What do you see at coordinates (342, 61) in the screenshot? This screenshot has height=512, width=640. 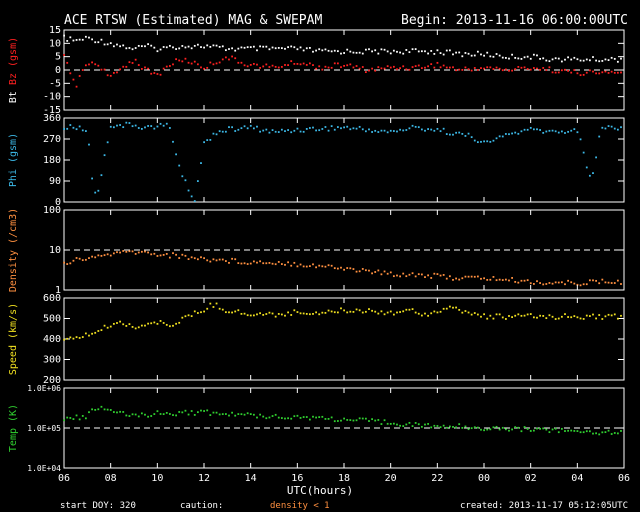 I see `series-group-mag` at bounding box center [342, 61].